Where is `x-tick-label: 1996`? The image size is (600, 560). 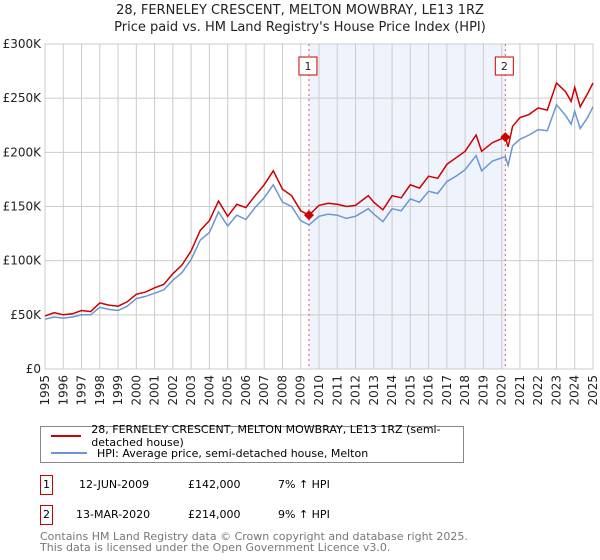
x-tick-label: 1996 is located at coordinates (63, 390).